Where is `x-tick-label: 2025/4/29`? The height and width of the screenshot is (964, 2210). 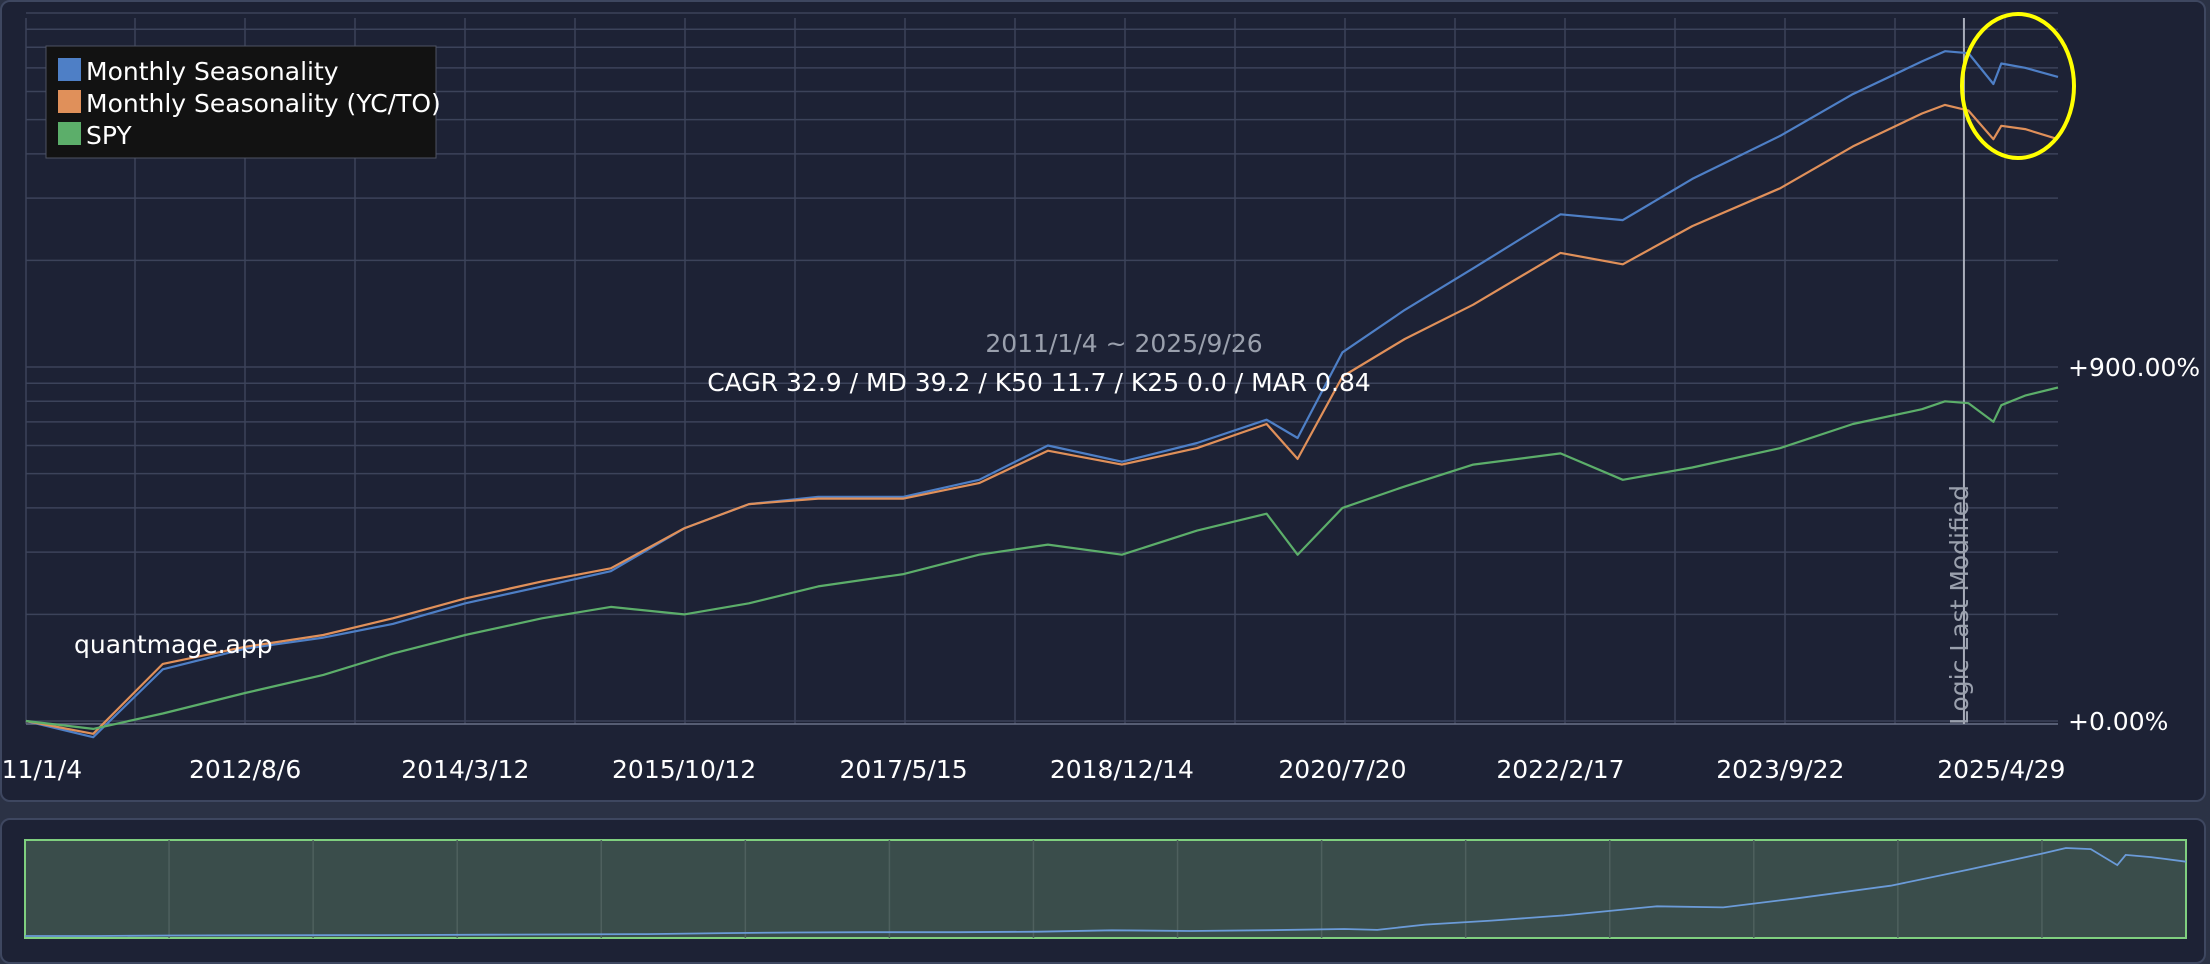
x-tick-label: 2025/4/29 is located at coordinates (2001, 769).